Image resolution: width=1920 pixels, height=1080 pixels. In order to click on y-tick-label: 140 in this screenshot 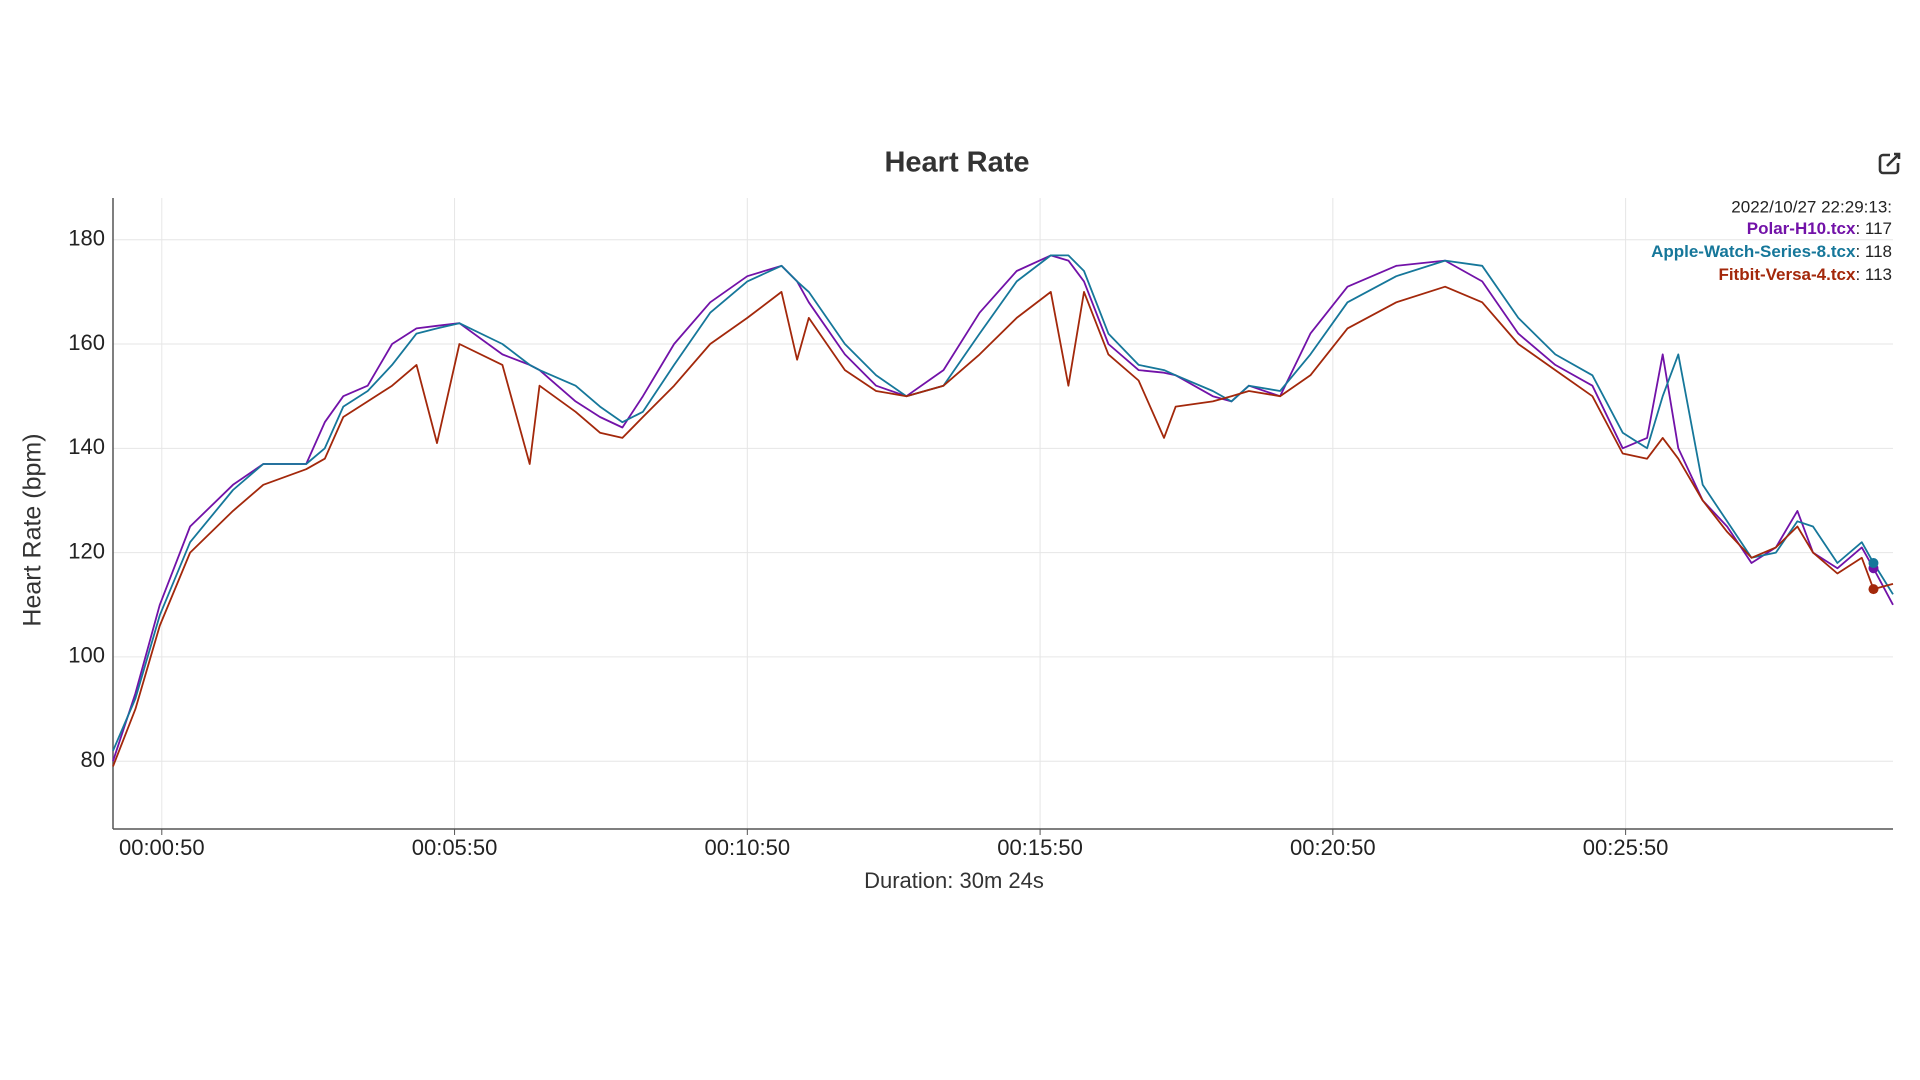, I will do `click(86, 446)`.